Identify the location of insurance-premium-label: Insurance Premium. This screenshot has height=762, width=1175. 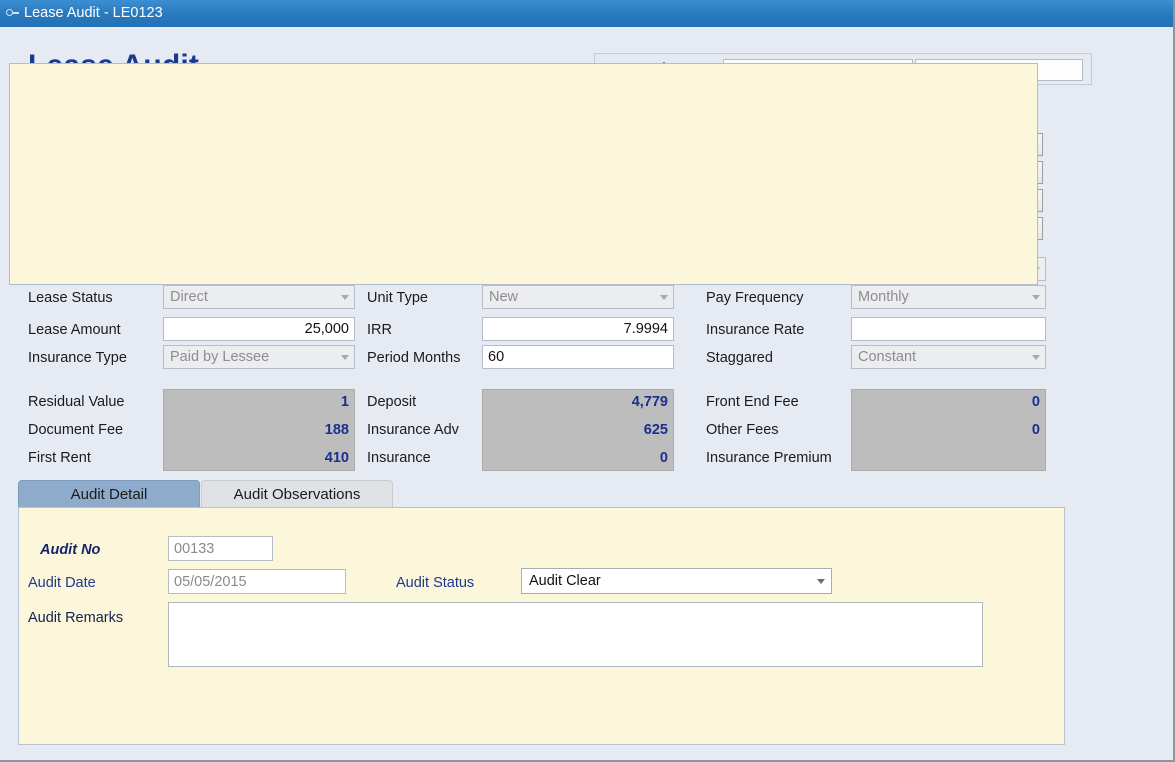
(769, 458).